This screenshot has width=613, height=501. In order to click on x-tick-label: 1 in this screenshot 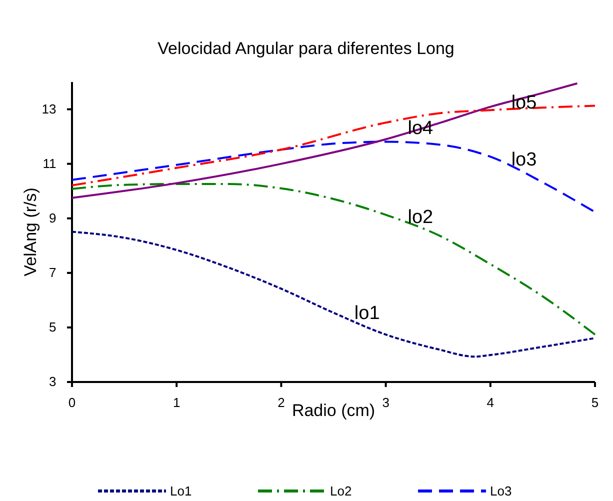, I will do `click(176, 402)`.